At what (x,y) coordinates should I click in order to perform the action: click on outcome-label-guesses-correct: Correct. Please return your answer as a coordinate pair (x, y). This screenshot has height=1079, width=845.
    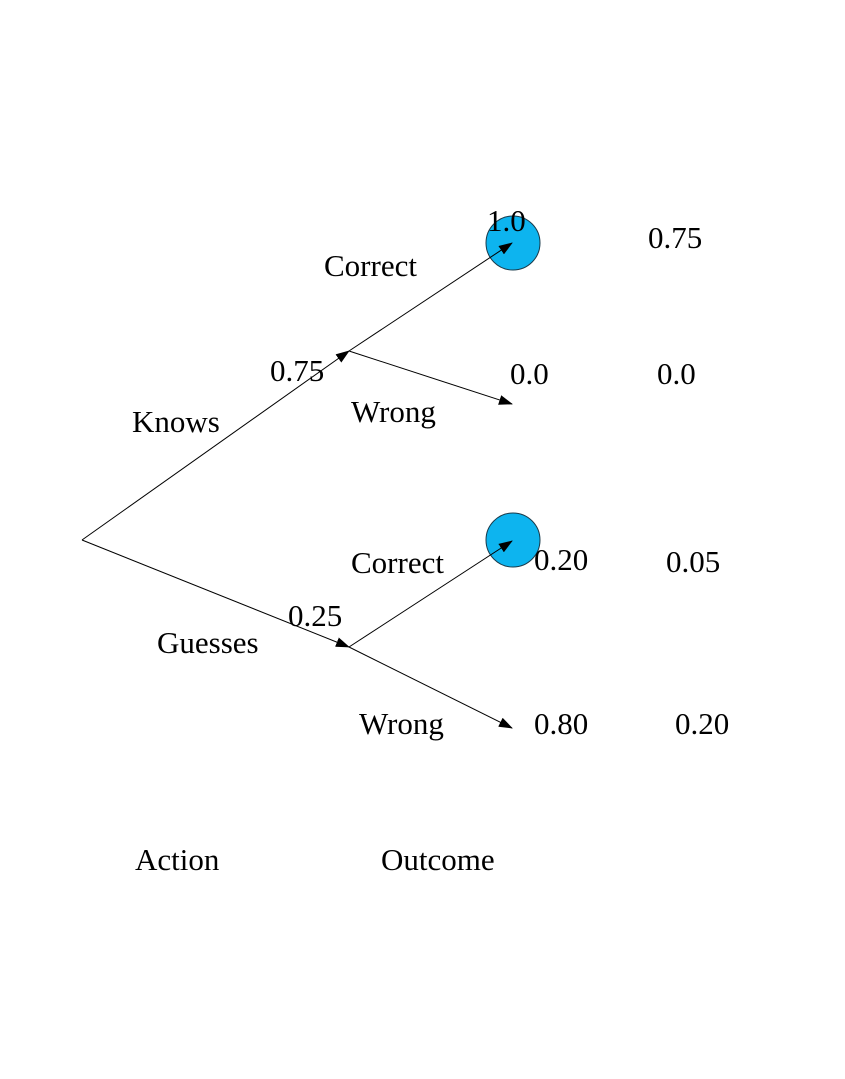
    Looking at the image, I should click on (397, 562).